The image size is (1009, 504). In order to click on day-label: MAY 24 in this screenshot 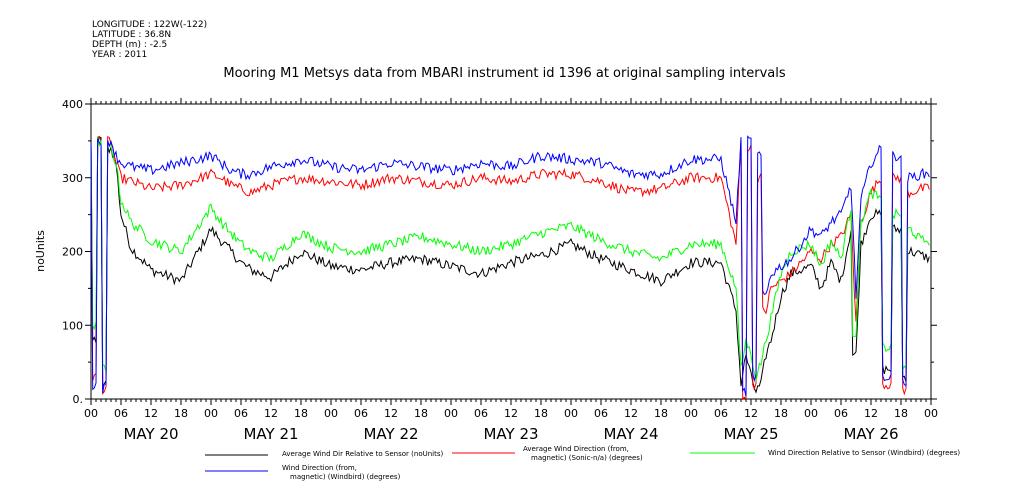, I will do `click(630, 434)`.